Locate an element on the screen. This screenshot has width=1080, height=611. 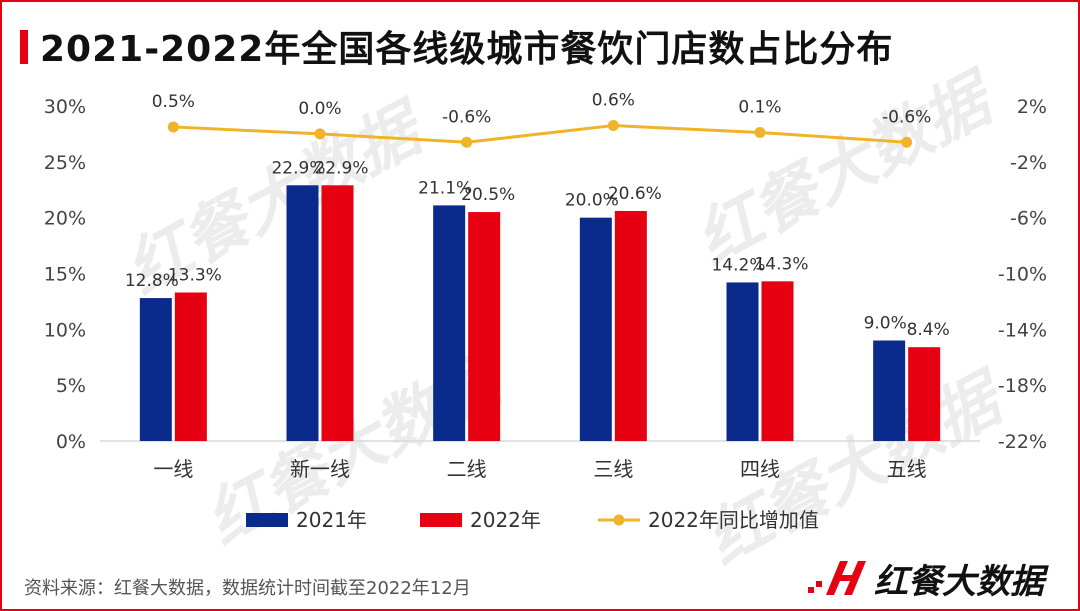
y-left-tick-label: 15% is located at coordinates (65, 275).